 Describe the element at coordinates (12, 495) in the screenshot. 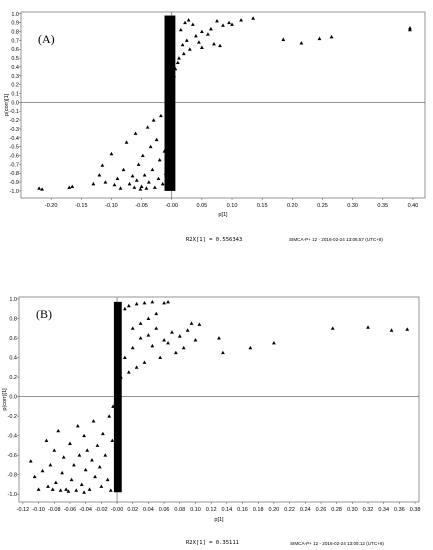

I see `y-tick-label: -1.0` at that location.